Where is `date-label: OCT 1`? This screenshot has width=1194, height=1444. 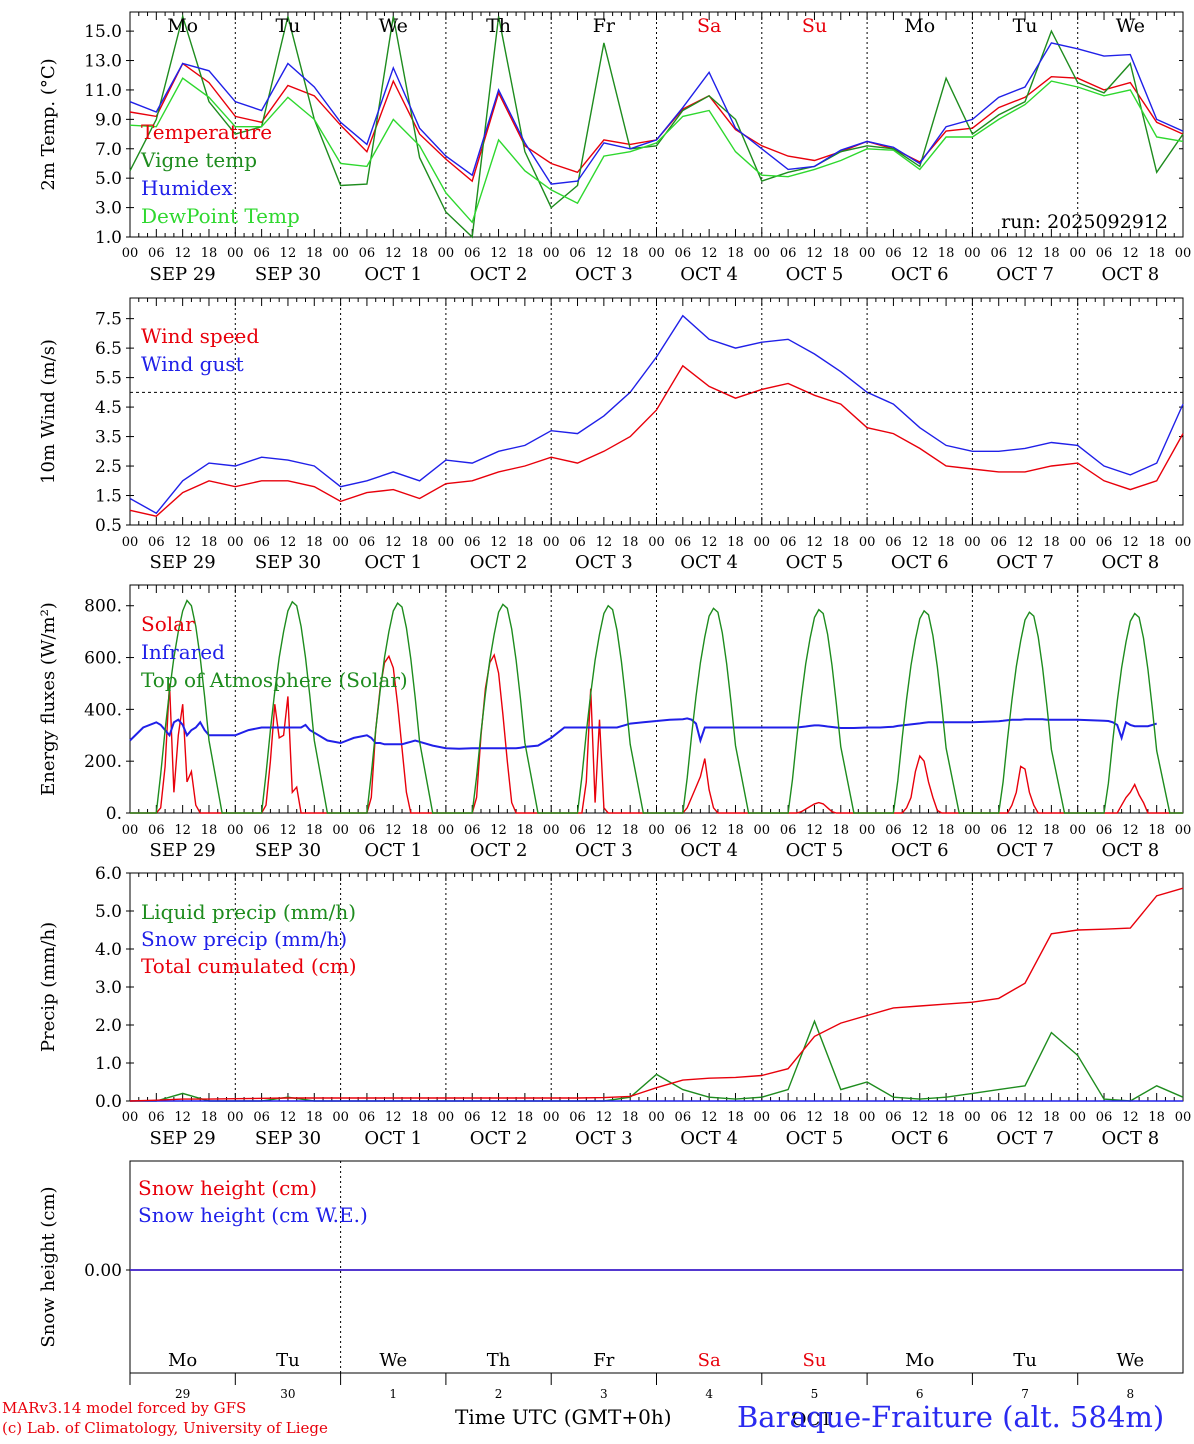 date-label: OCT 1 is located at coordinates (393, 562).